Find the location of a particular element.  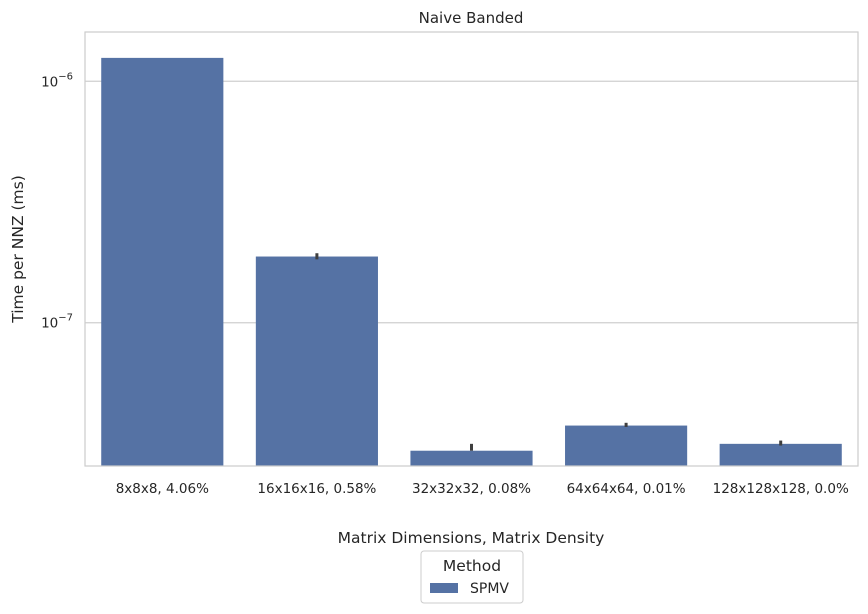

y-tick-label: 10⁻⁶ is located at coordinates (57, 80).